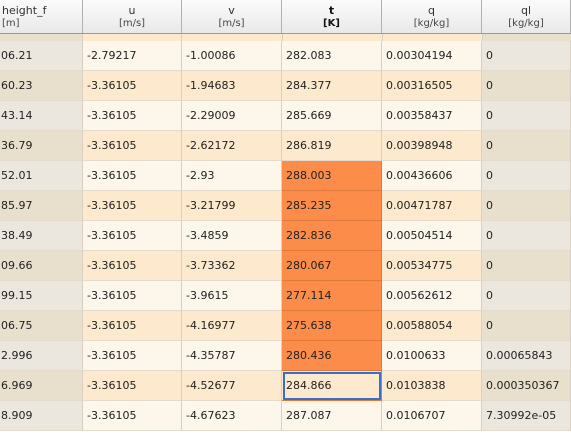  Describe the element at coordinates (41, 416) in the screenshot. I see `table-cell-height-f: 8.909` at that location.